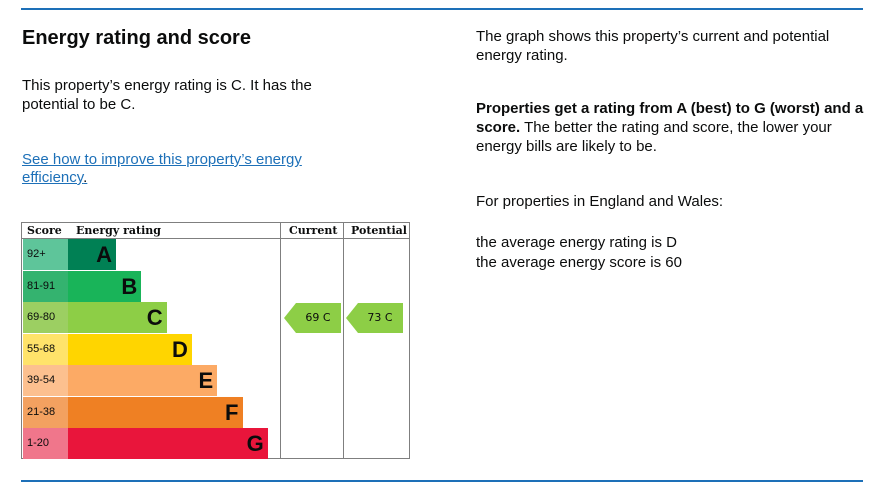 The image size is (881, 501). What do you see at coordinates (105, 286) in the screenshot?
I see `band-bar: B` at bounding box center [105, 286].